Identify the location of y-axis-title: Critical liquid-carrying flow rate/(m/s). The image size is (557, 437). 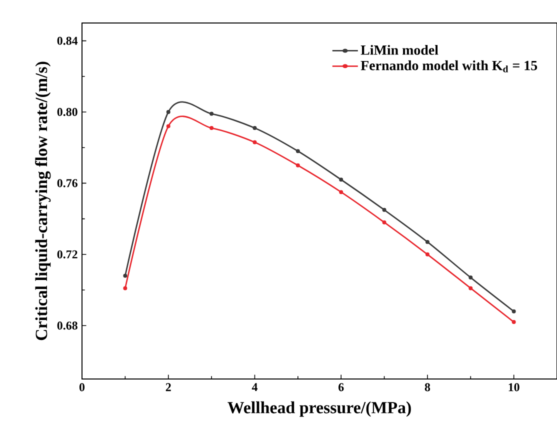
(43, 201).